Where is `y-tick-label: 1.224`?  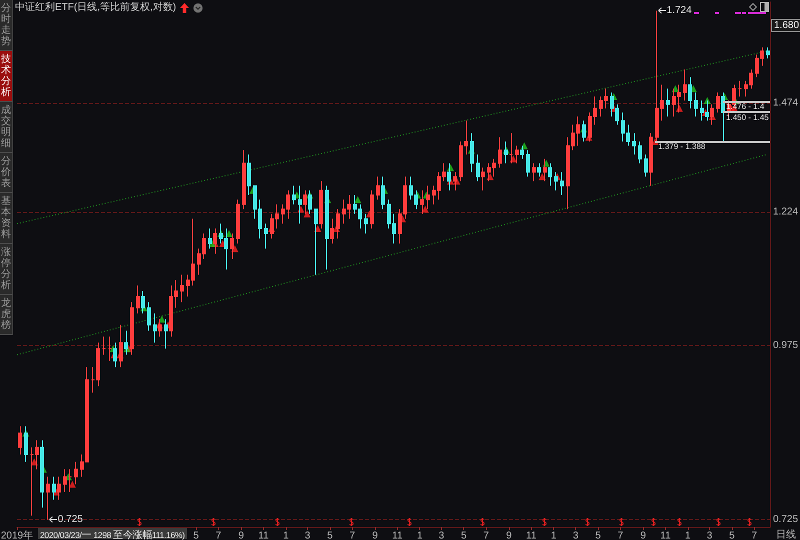
y-tick-label: 1.224 is located at coordinates (785, 212).